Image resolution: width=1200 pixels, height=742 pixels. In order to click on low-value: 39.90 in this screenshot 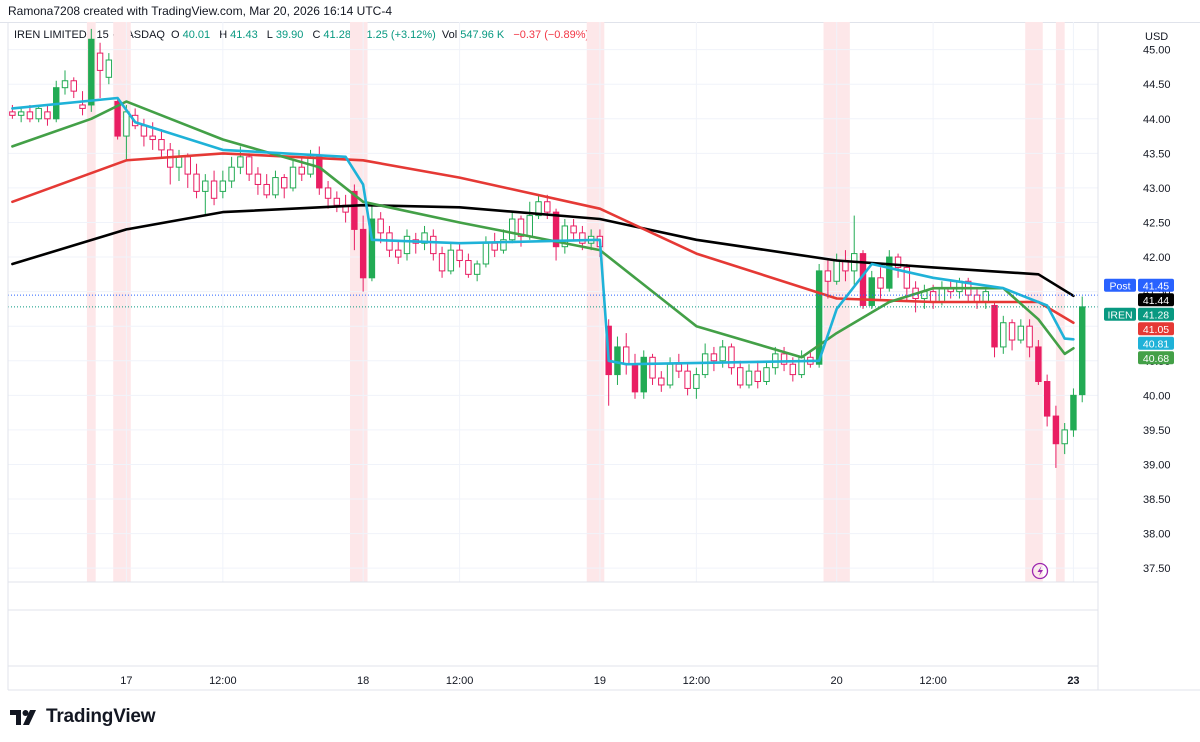, I will do `click(289, 35)`.